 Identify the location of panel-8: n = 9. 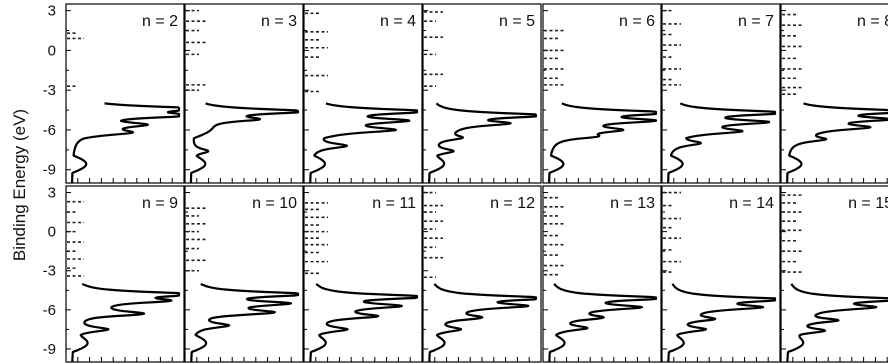
(125, 274).